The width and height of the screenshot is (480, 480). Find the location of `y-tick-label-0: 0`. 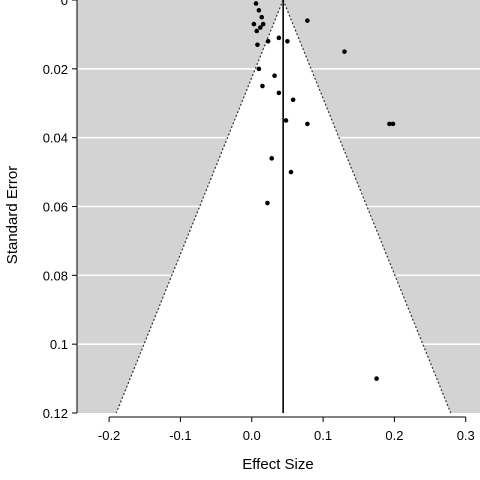

y-tick-label-0: 0 is located at coordinates (64, 4).